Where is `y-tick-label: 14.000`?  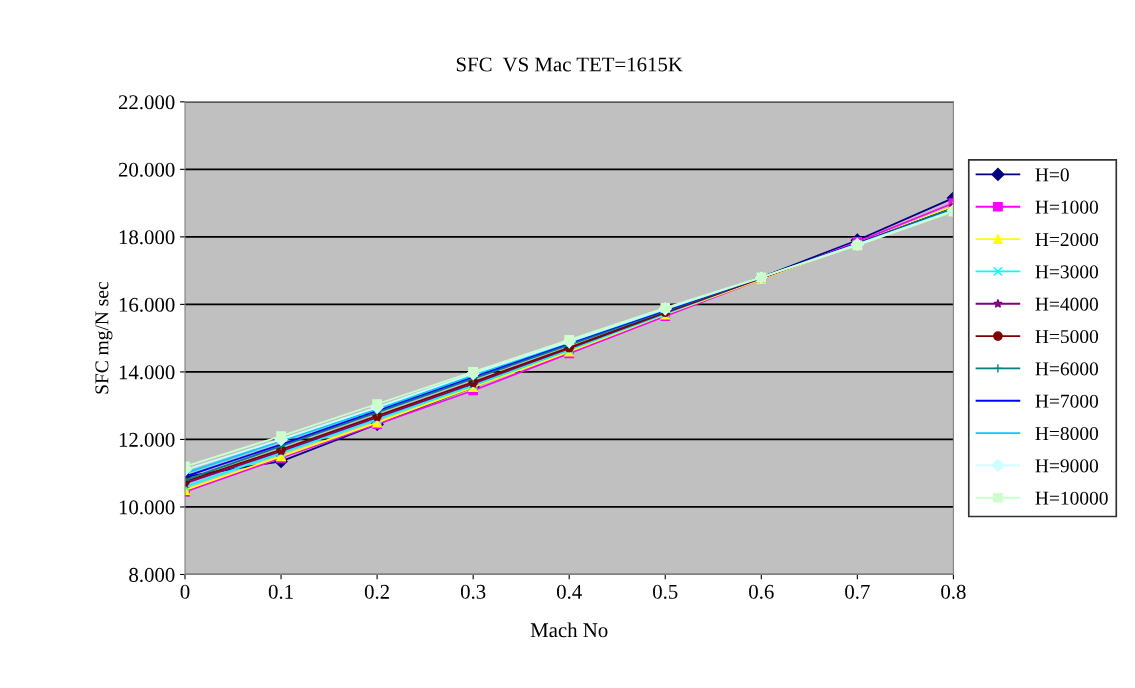 y-tick-label: 14.000 is located at coordinates (147, 372).